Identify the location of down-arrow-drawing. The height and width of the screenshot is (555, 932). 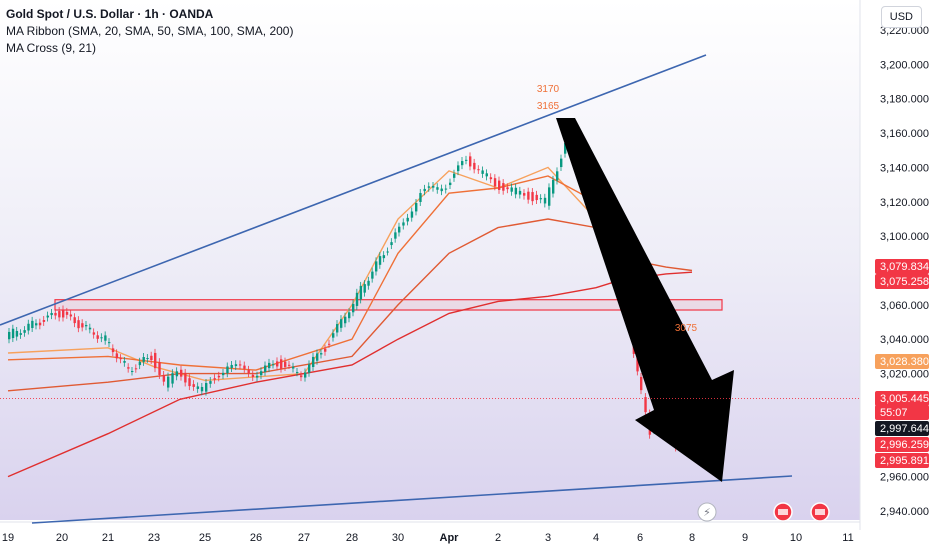
(645, 300).